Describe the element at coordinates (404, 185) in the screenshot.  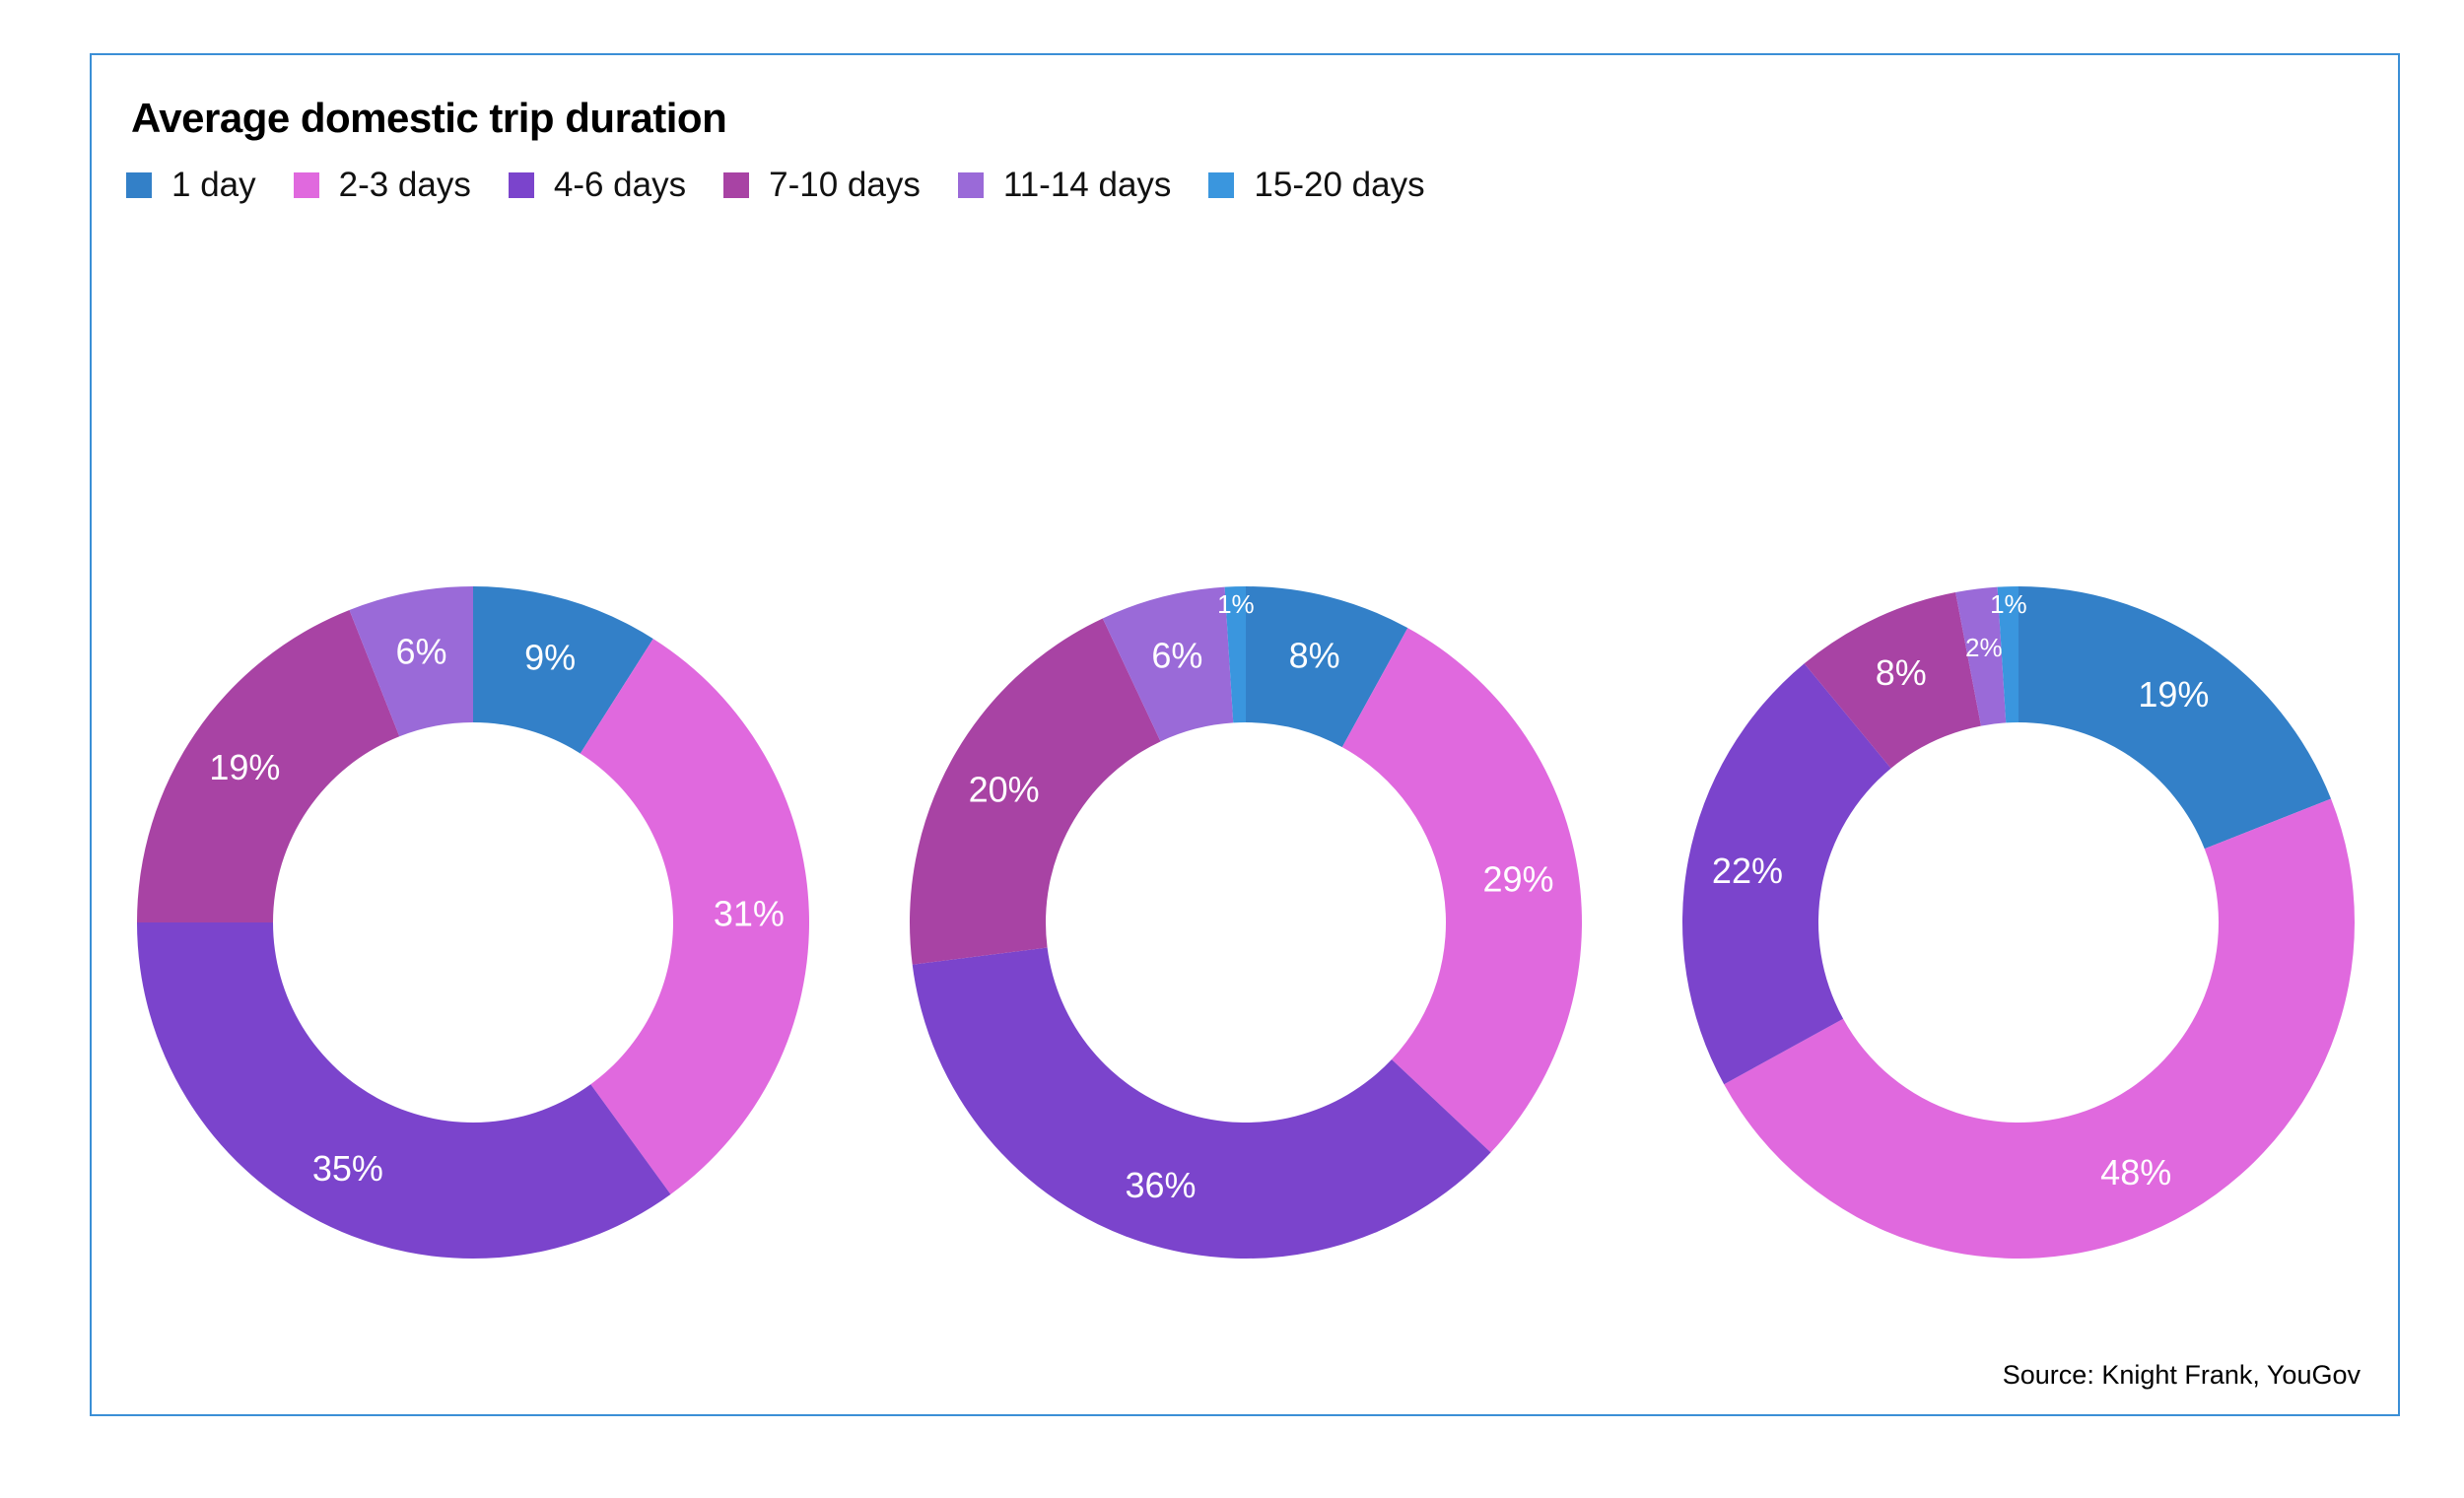
I see `legend-label: 2-3 days` at that location.